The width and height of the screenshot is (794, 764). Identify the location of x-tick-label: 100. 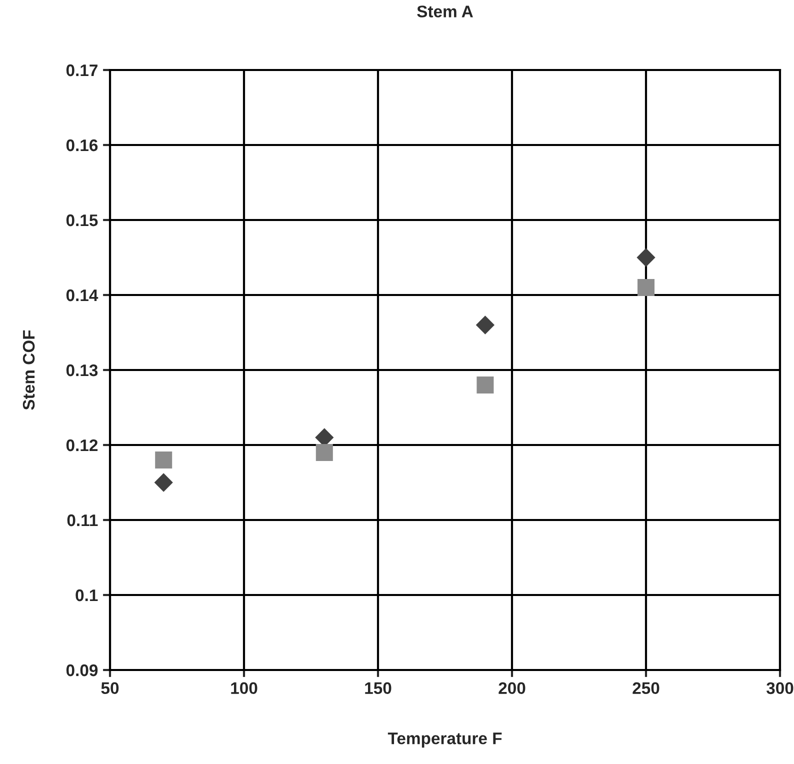
(244, 688).